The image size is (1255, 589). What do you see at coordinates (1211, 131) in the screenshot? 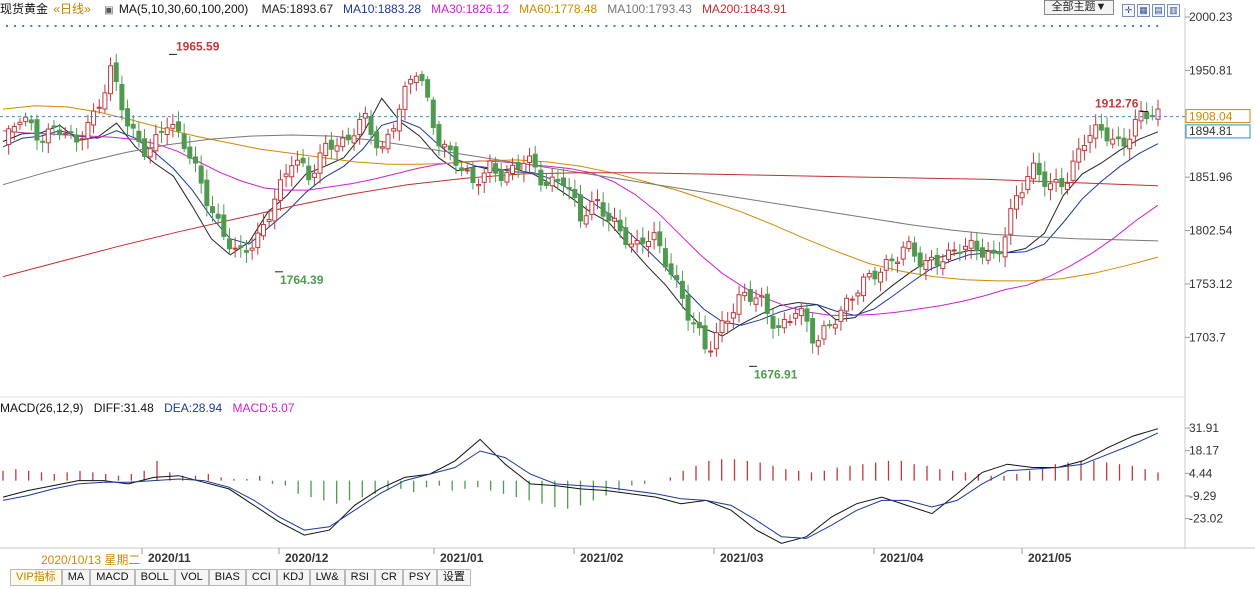
I see `price-tick-label: 1894.81` at bounding box center [1211, 131].